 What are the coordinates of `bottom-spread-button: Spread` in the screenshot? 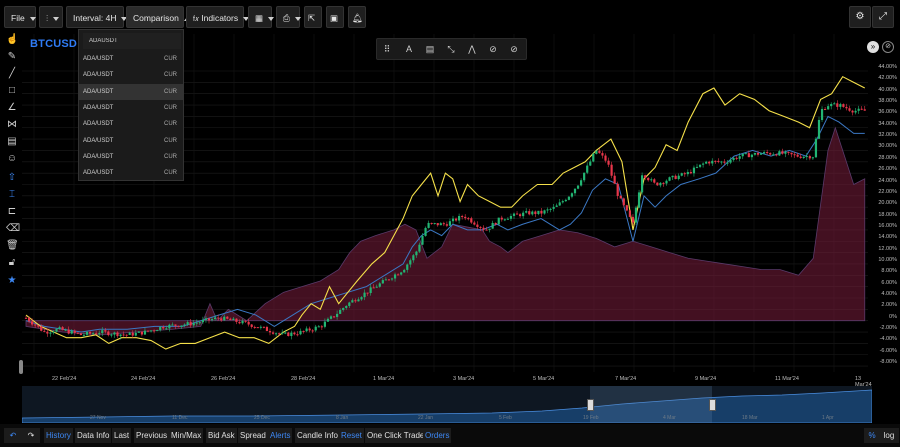 It's located at (253, 435).